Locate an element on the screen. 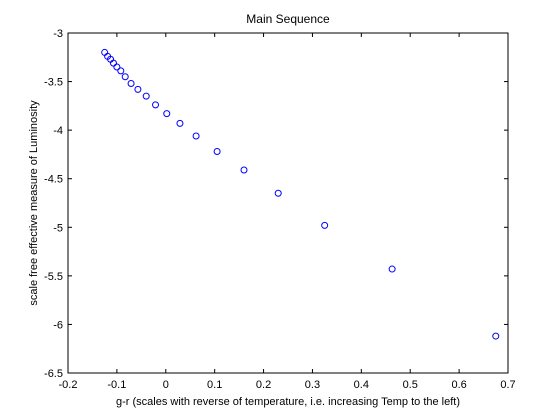  chart-title: Main Sequence is located at coordinates (288, 19).